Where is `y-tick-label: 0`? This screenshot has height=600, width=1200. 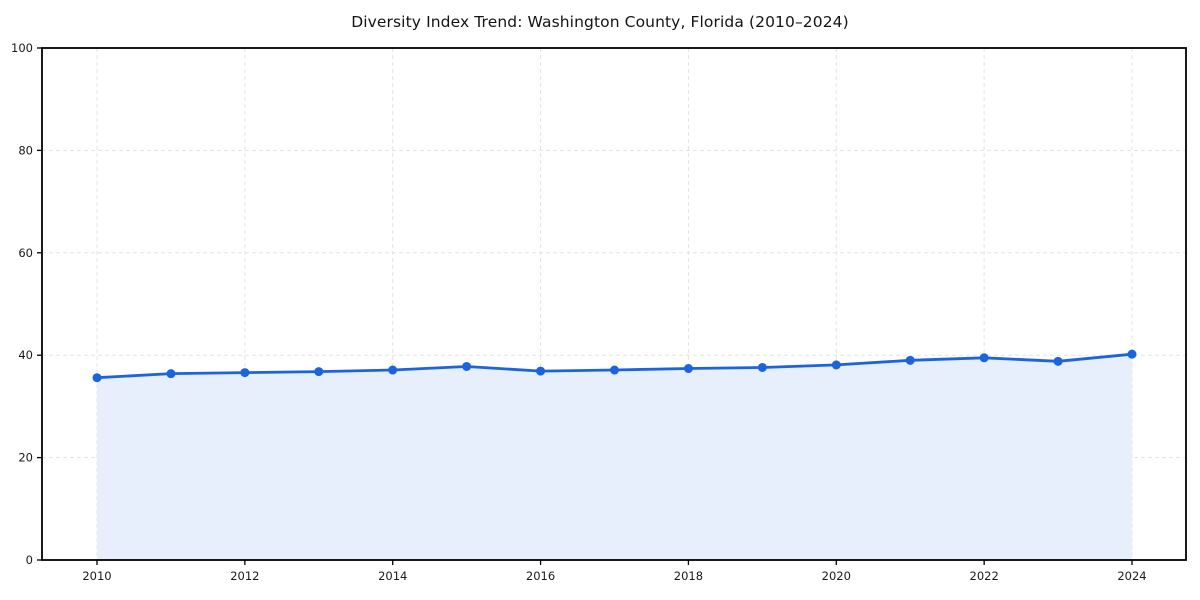
y-tick-label: 0 is located at coordinates (29, 560).